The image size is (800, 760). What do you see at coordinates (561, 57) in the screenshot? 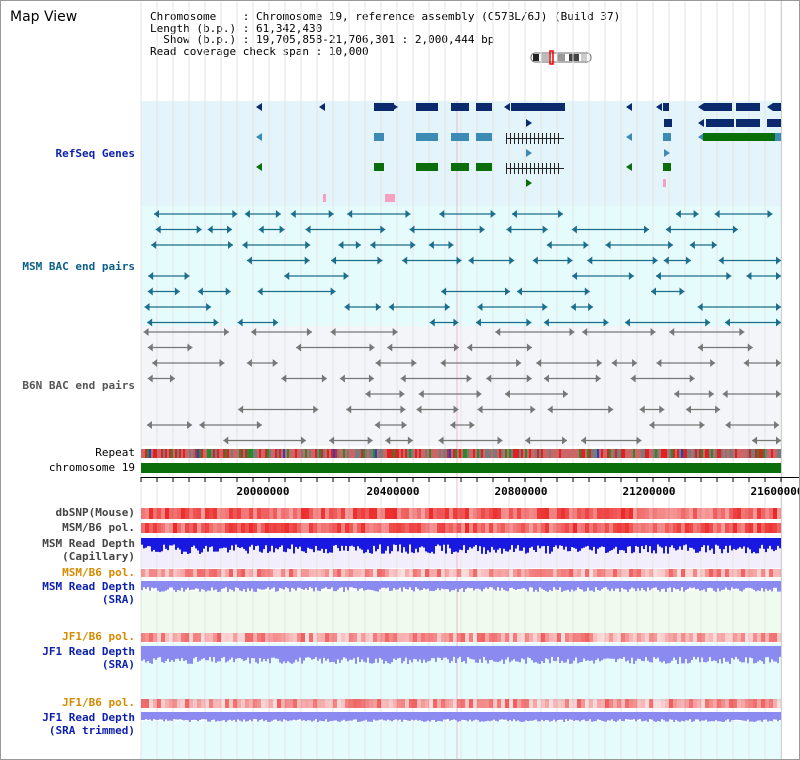
I see `chromosome-ideogram` at bounding box center [561, 57].